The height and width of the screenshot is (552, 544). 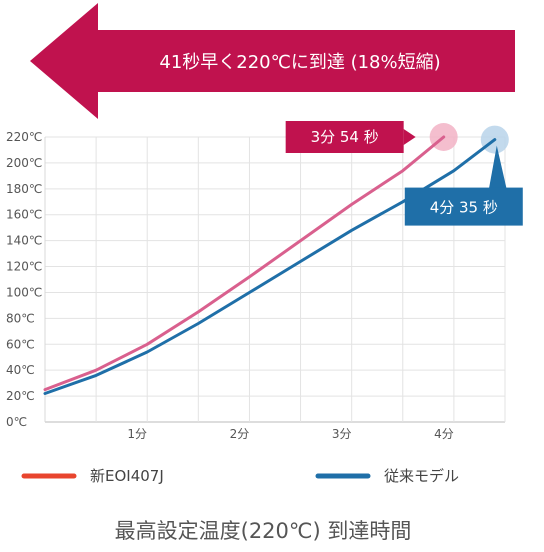 I want to click on y-tick-label: 20℃, so click(x=20, y=396).